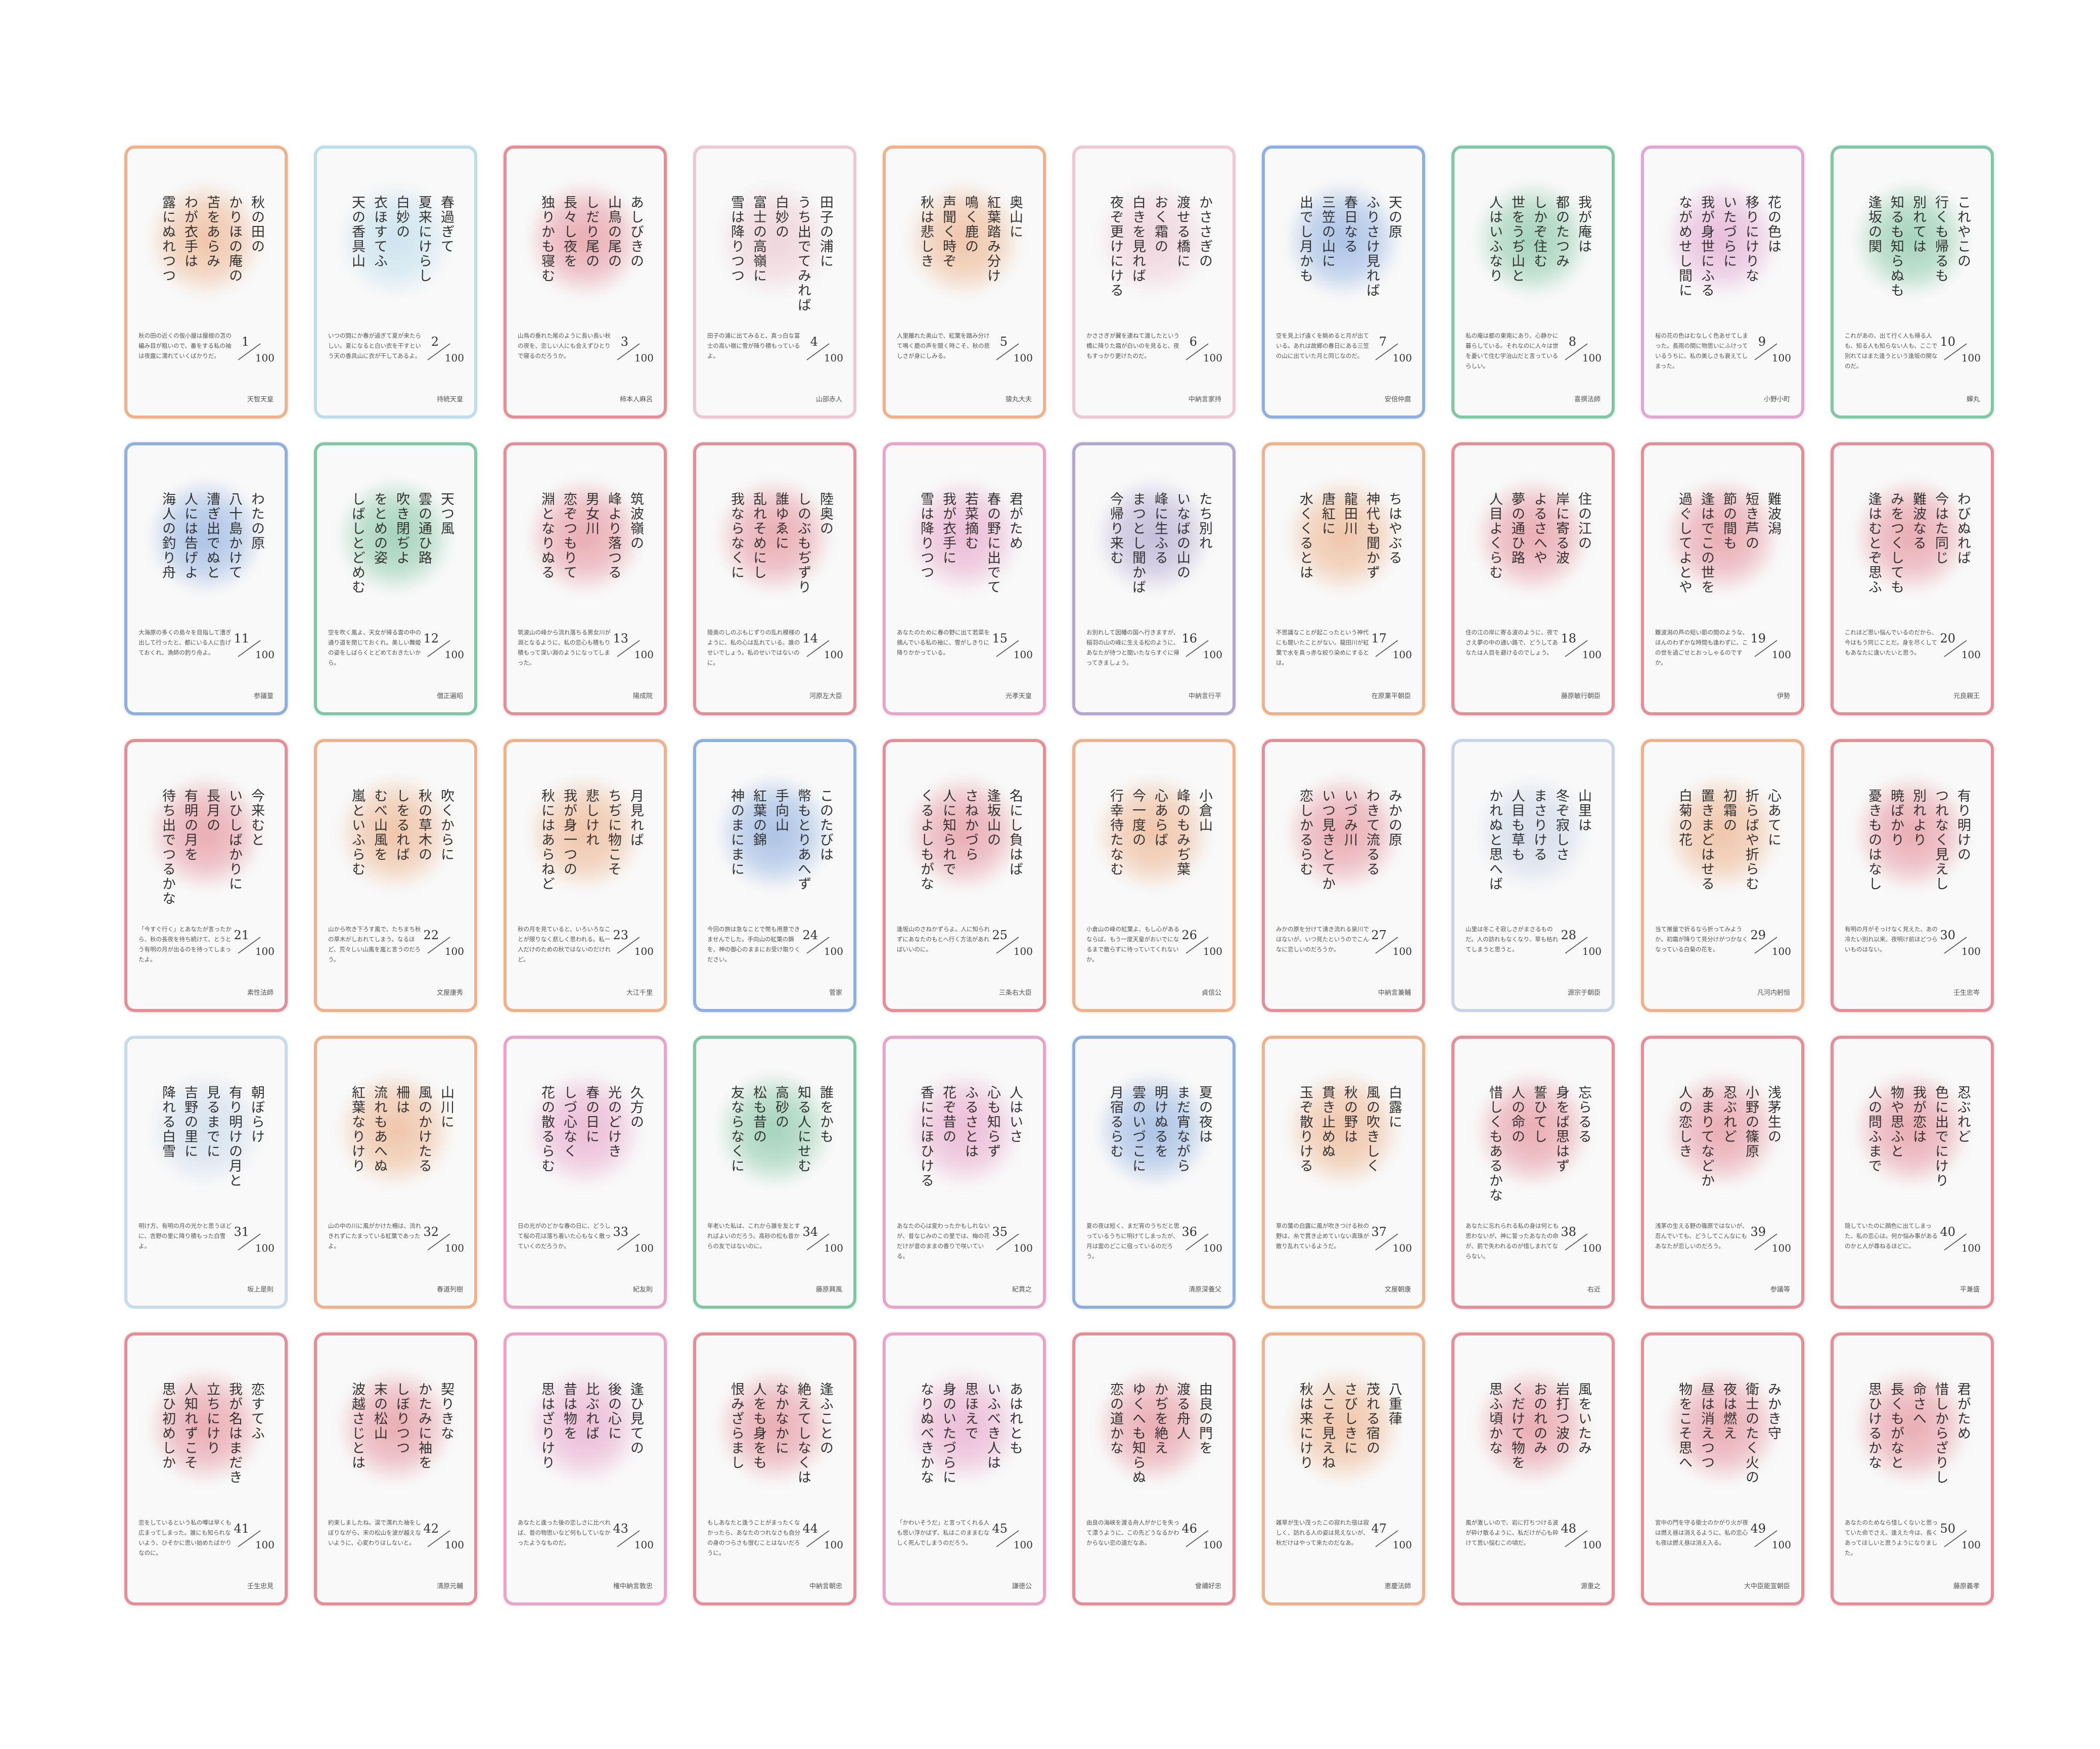 The image size is (2100, 1749). What do you see at coordinates (1940, 239) in the screenshot?
I see `poem-line: 行くも帰るも` at bounding box center [1940, 239].